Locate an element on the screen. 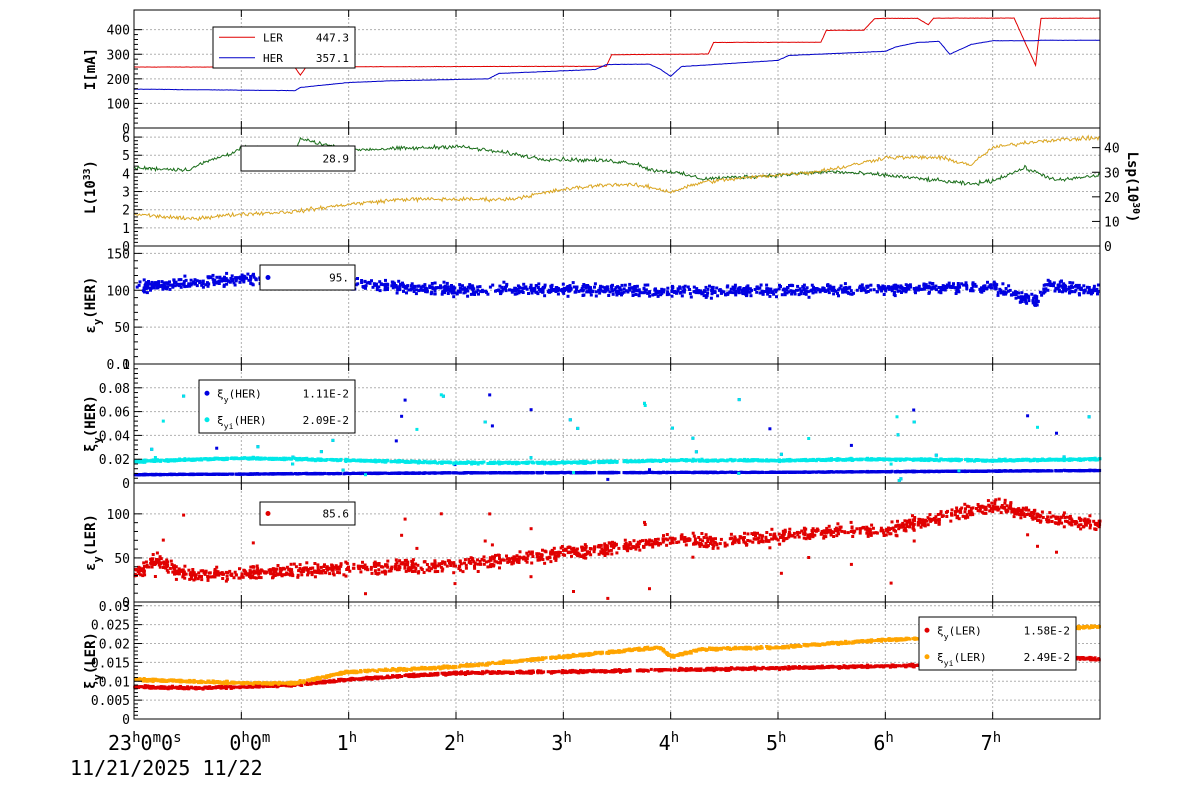 This screenshot has height=798, width=1200. series-points is located at coordinates (617, 437).